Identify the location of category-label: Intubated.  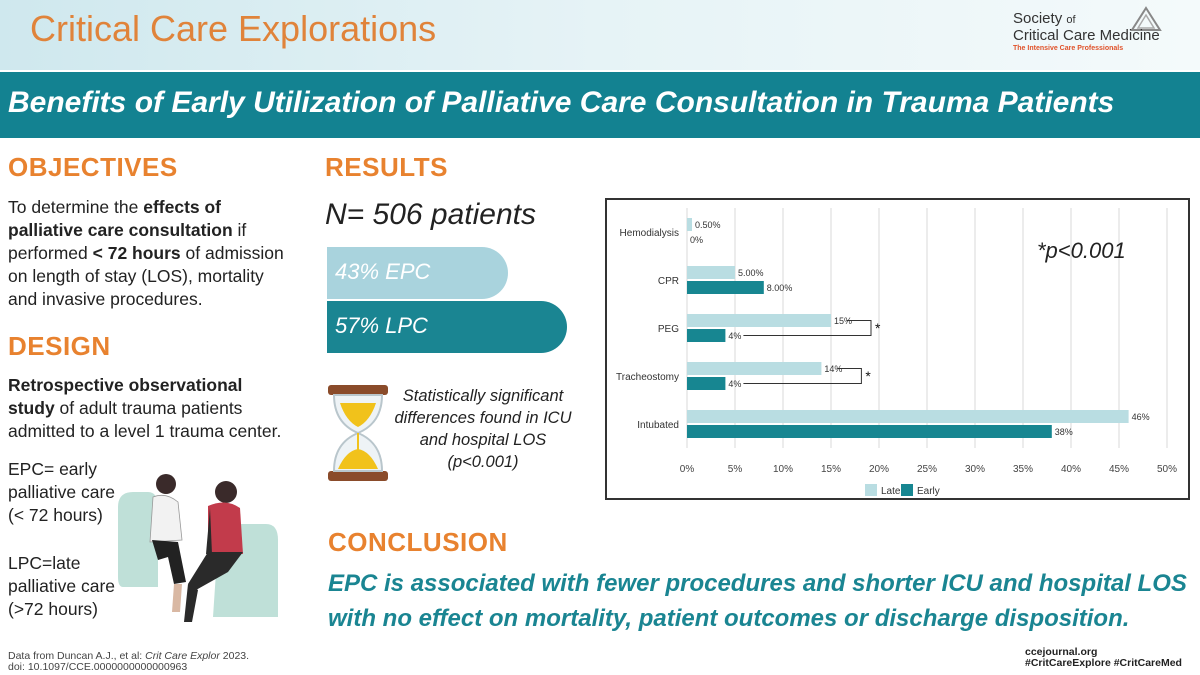
(658, 425).